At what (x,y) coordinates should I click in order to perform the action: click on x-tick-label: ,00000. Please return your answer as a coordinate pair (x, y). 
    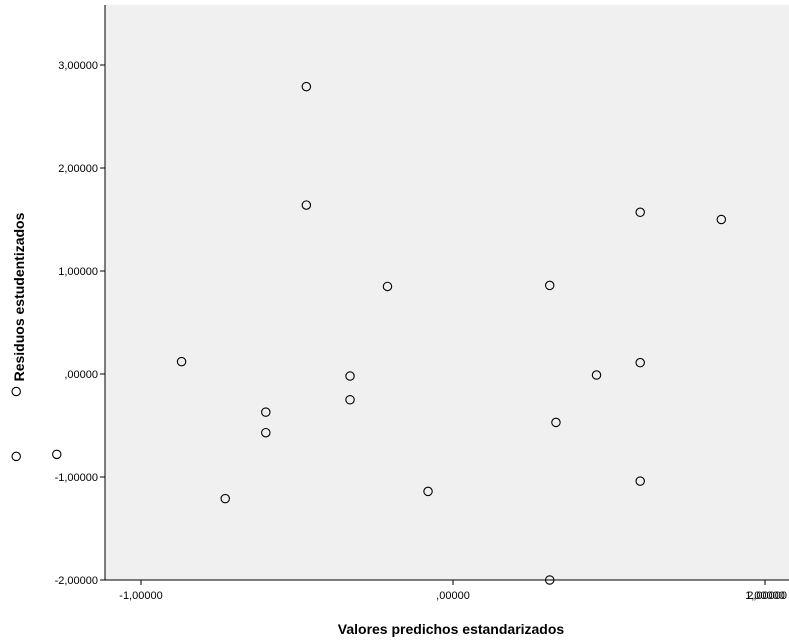
    Looking at the image, I should click on (453, 596).